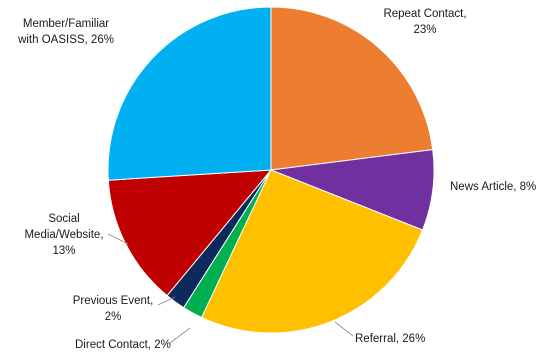 The image size is (539, 353). I want to click on slice-label-line: 23%, so click(424, 30).